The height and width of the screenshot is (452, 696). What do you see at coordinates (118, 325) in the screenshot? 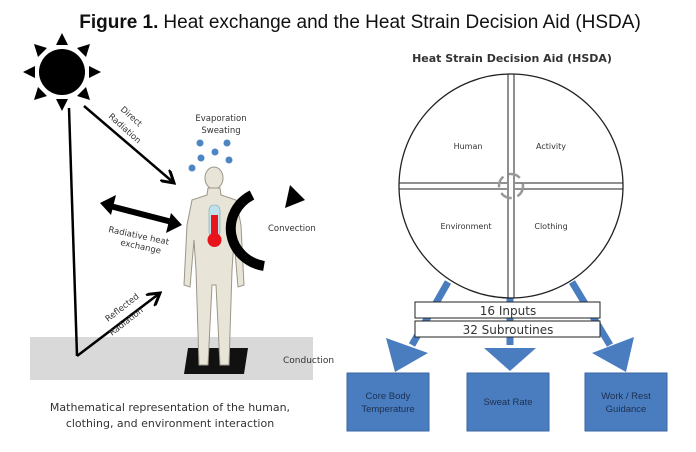
I see `reflected-radiation-arrow` at bounding box center [118, 325].